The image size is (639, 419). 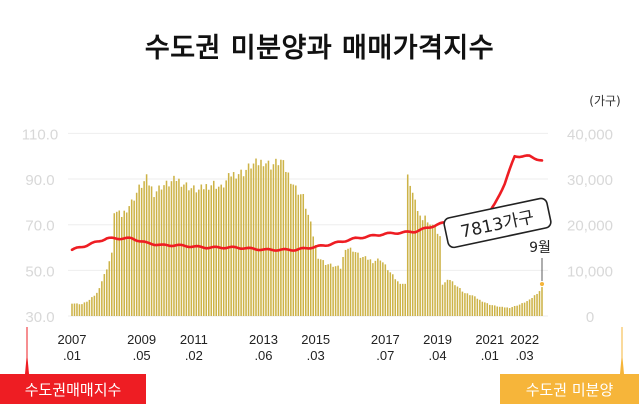 What do you see at coordinates (263, 339) in the screenshot?
I see `x-tick-year: 2013` at bounding box center [263, 339].